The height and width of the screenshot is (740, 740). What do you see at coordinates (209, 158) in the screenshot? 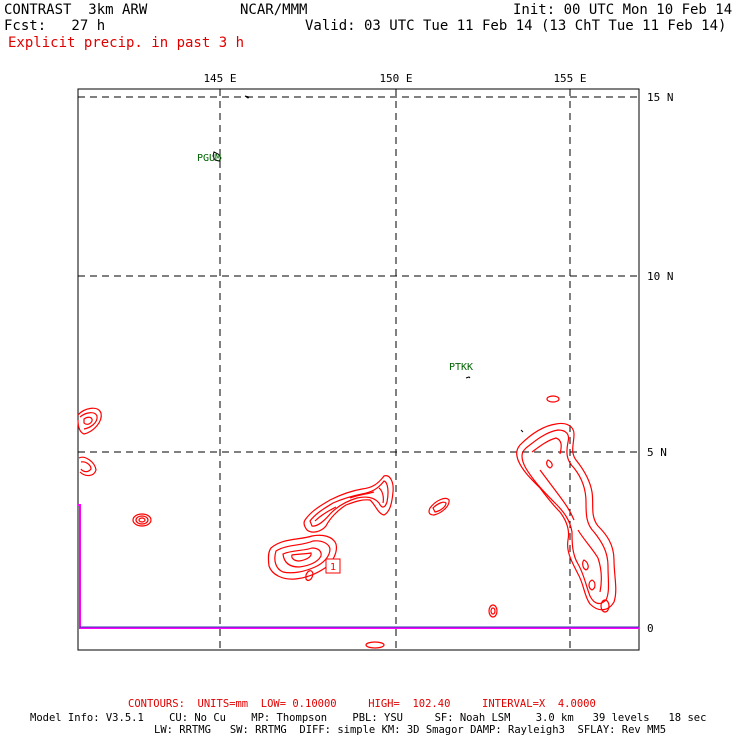
I see `station-label-pgum: PGUM` at bounding box center [209, 158].